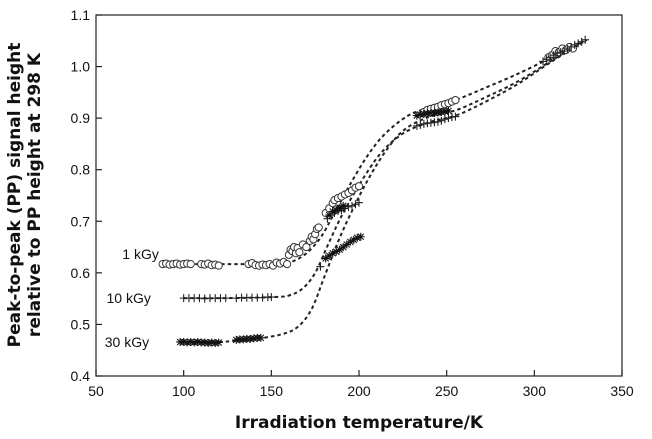 The image size is (652, 439). Describe the element at coordinates (81, 324) in the screenshot. I see `y-tick-label: 0.5` at that location.